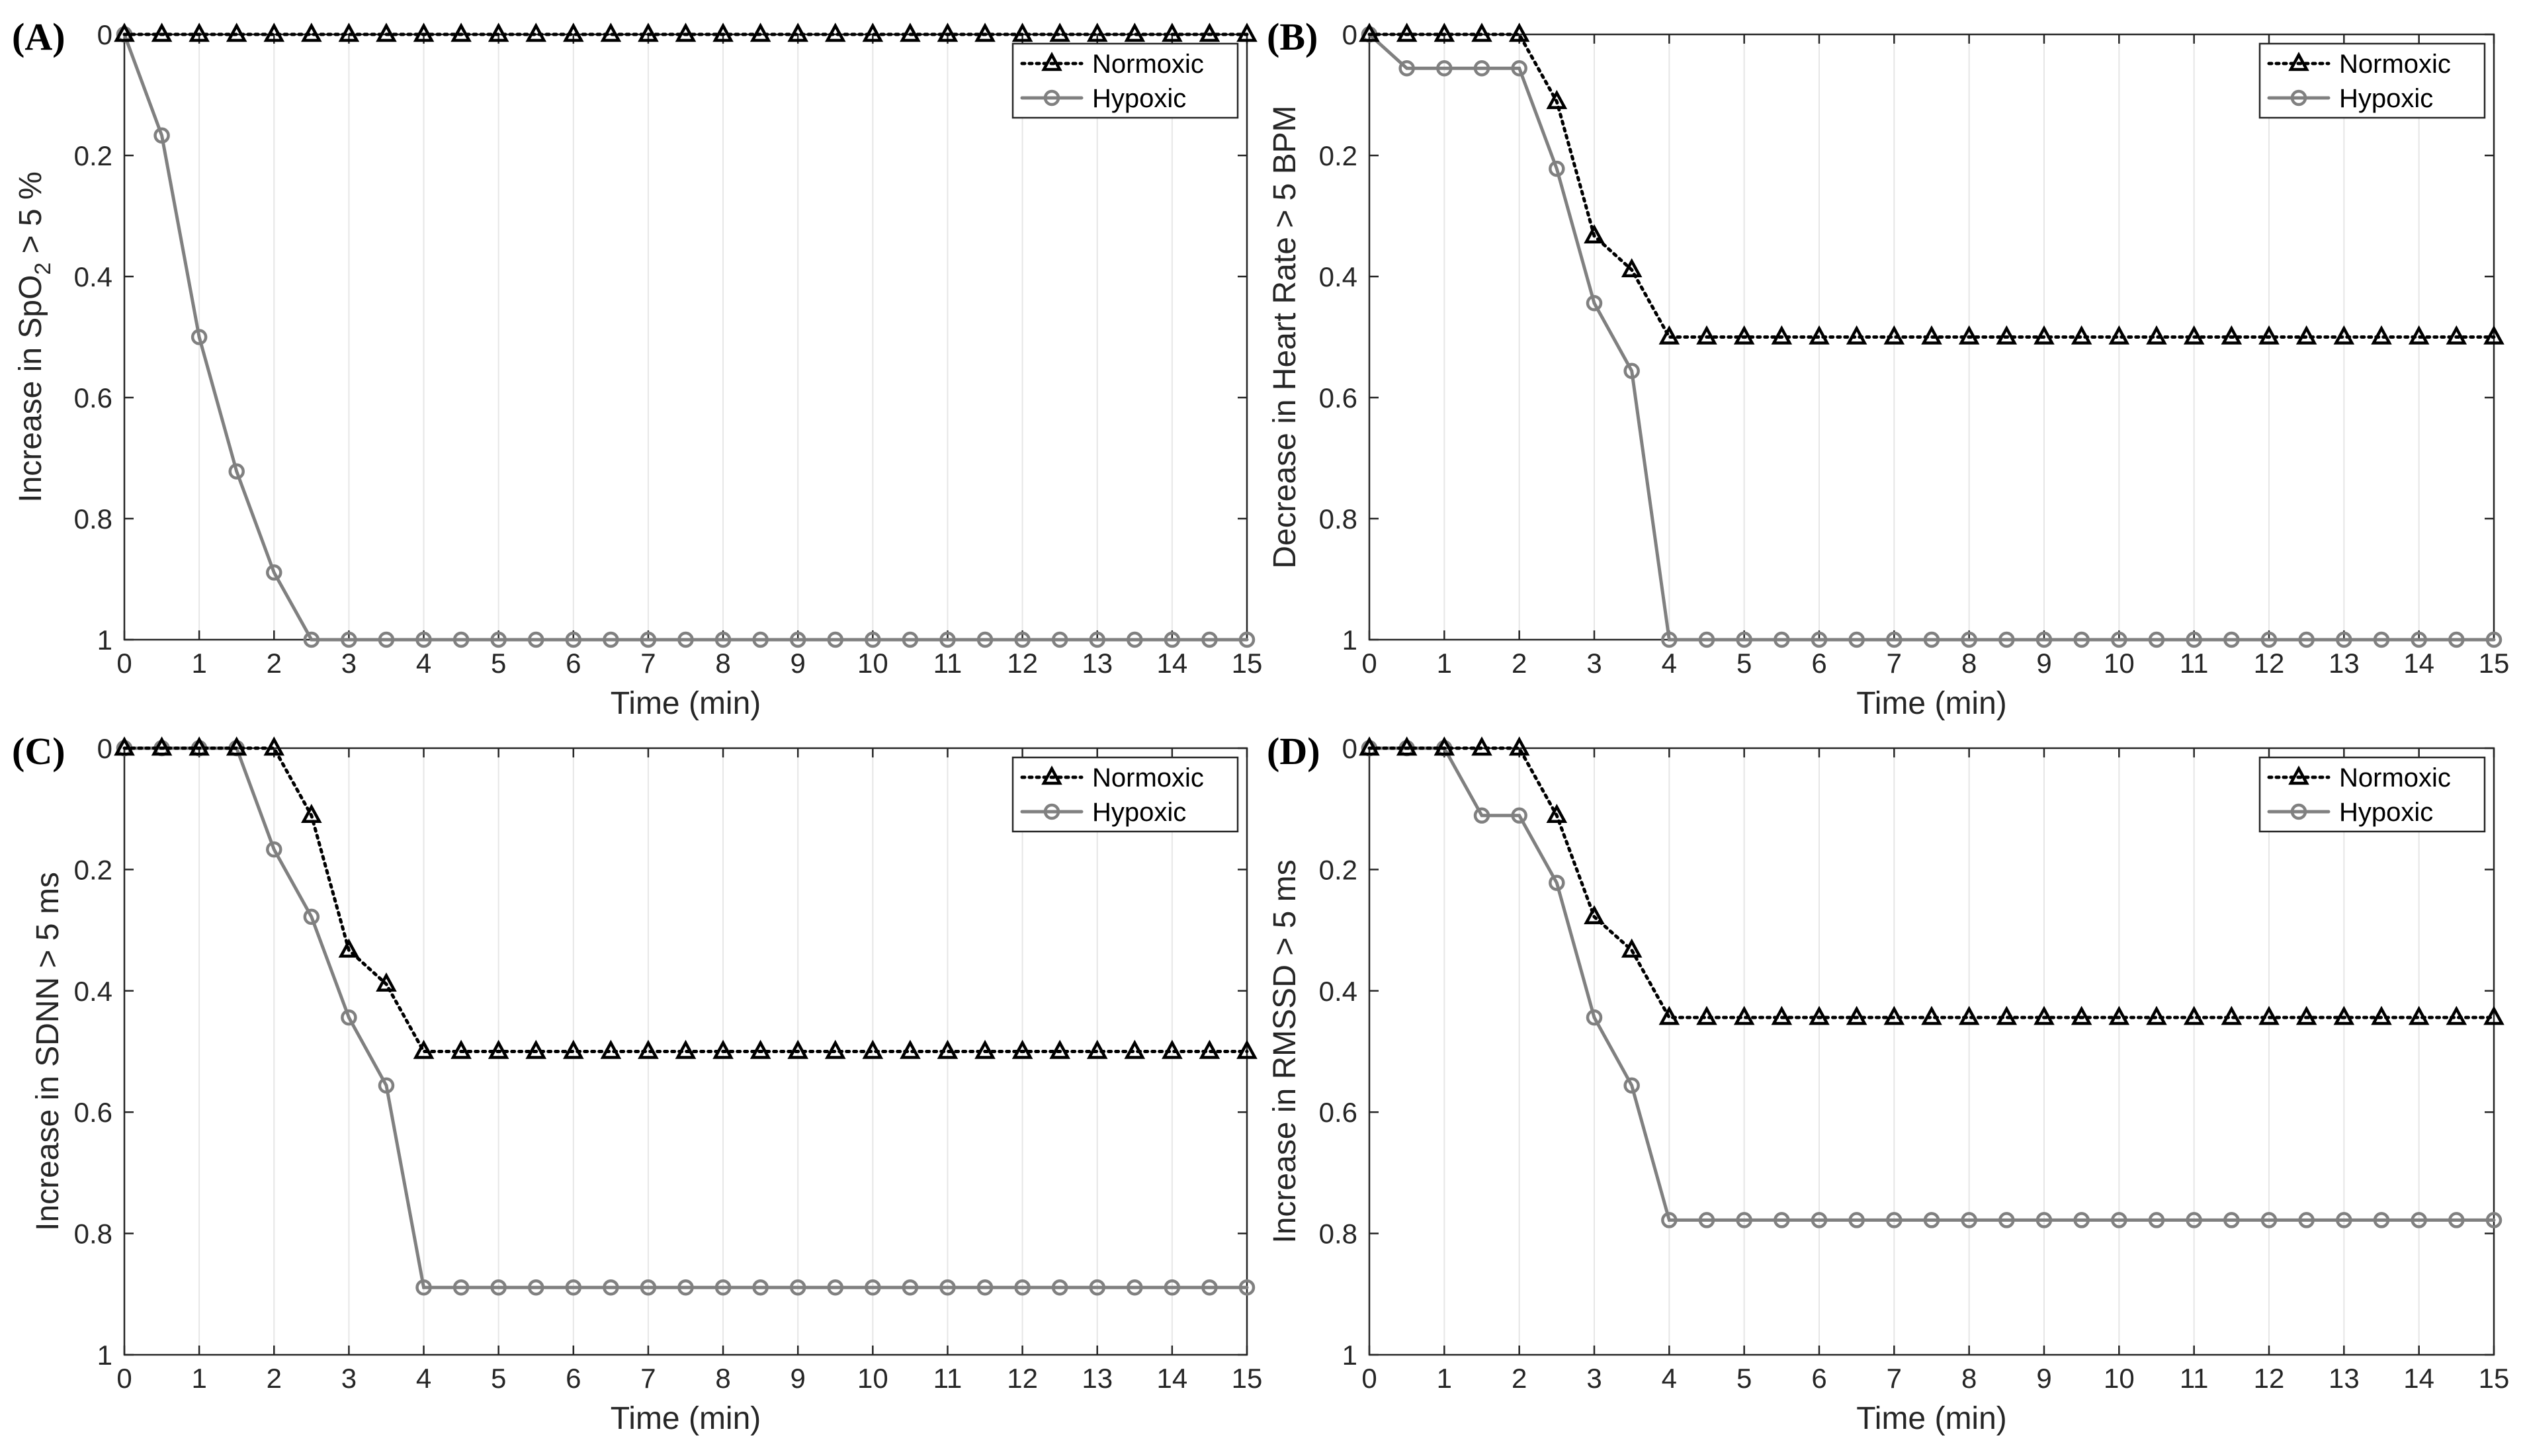 This screenshot has height=1456, width=2525. What do you see at coordinates (38, 36) in the screenshot?
I see `panel-letter: (A)` at bounding box center [38, 36].